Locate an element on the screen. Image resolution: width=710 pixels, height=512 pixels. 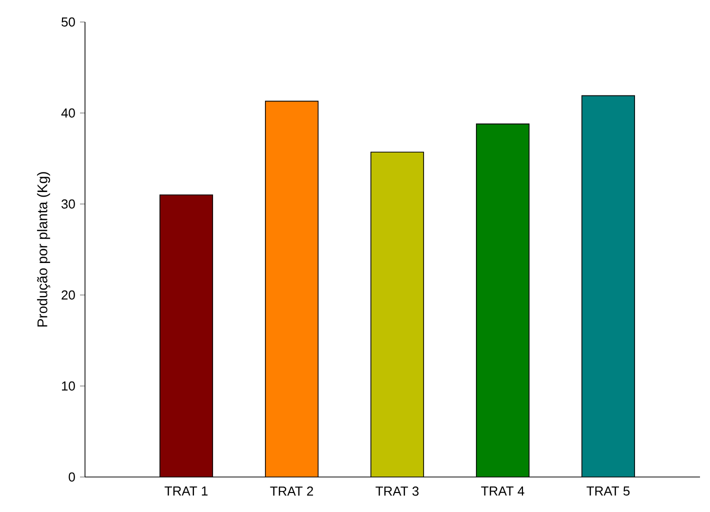
y-tick-label: 50 is located at coordinates (68, 22).